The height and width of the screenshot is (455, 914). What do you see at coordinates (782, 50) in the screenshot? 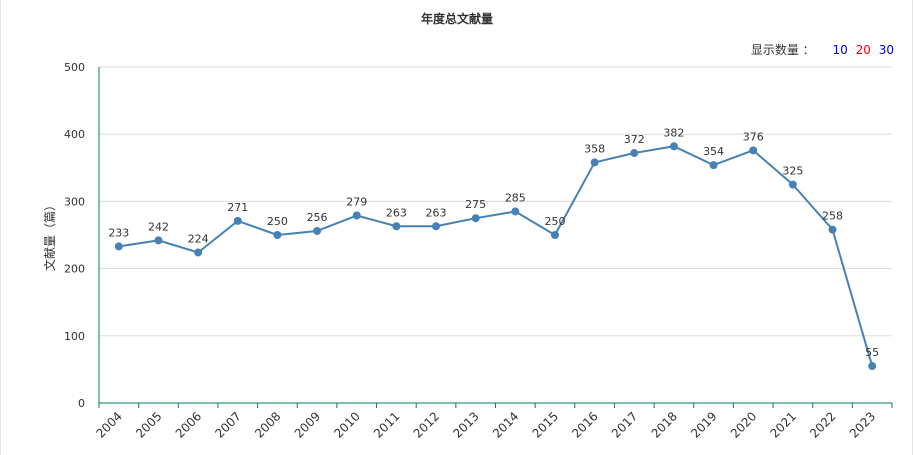
I see `display-count-label: 显示数量 ：` at bounding box center [782, 50].